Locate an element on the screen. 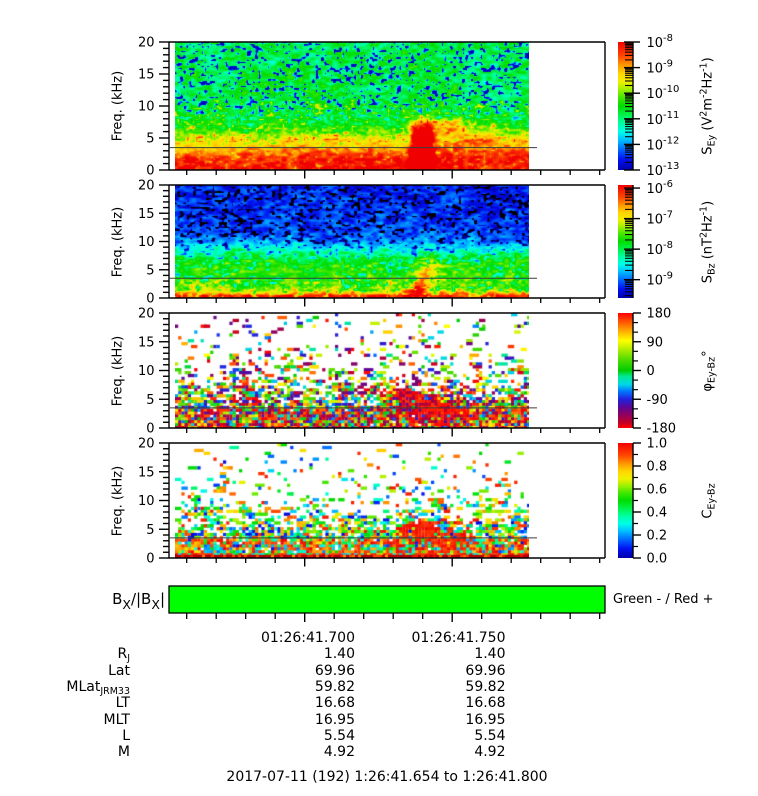  colorbar-tick-label: 10-7 is located at coordinates (660, 219).